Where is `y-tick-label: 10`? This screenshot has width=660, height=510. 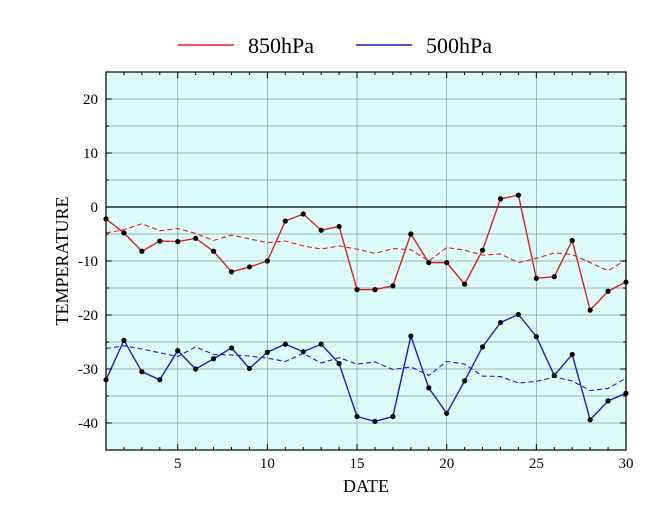 y-tick-label: 10 is located at coordinates (90, 154).